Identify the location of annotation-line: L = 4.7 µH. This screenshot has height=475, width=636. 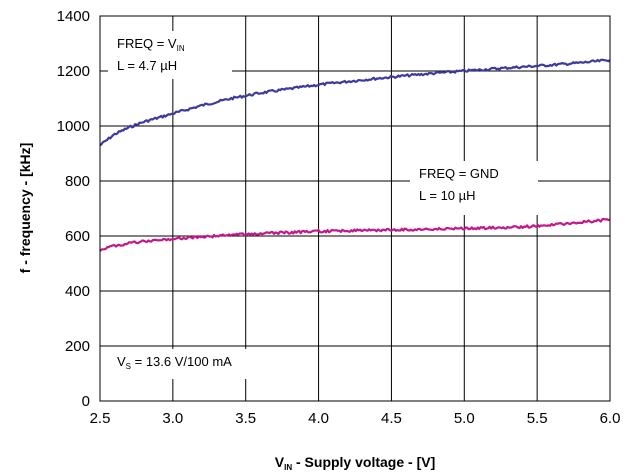
(147, 65).